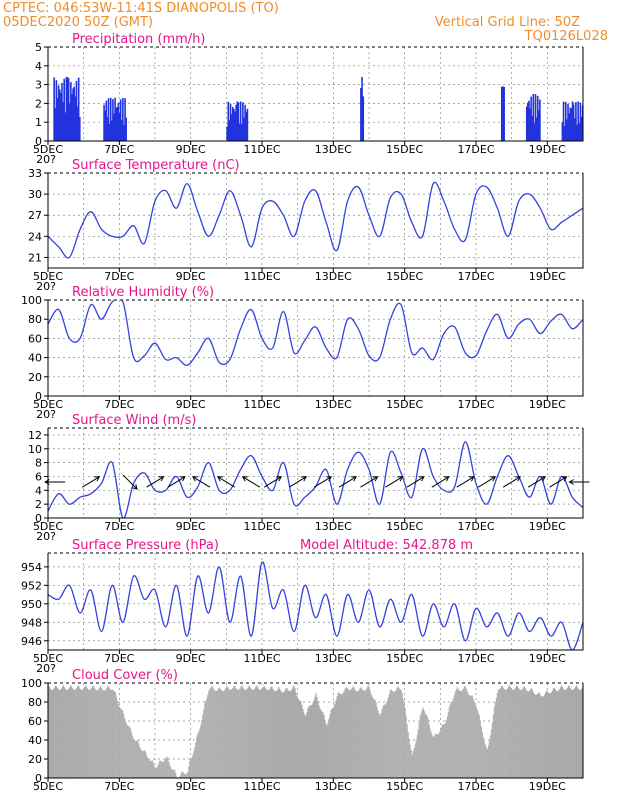 Image resolution: width=618 pixels, height=800 pixels. Describe the element at coordinates (35, 377) in the screenshot. I see `rh-ytick-label: 20` at that location.